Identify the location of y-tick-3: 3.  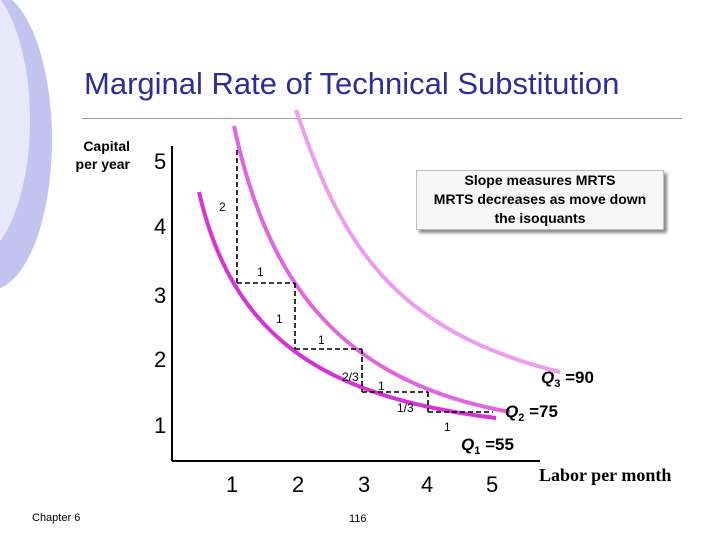
(160, 295).